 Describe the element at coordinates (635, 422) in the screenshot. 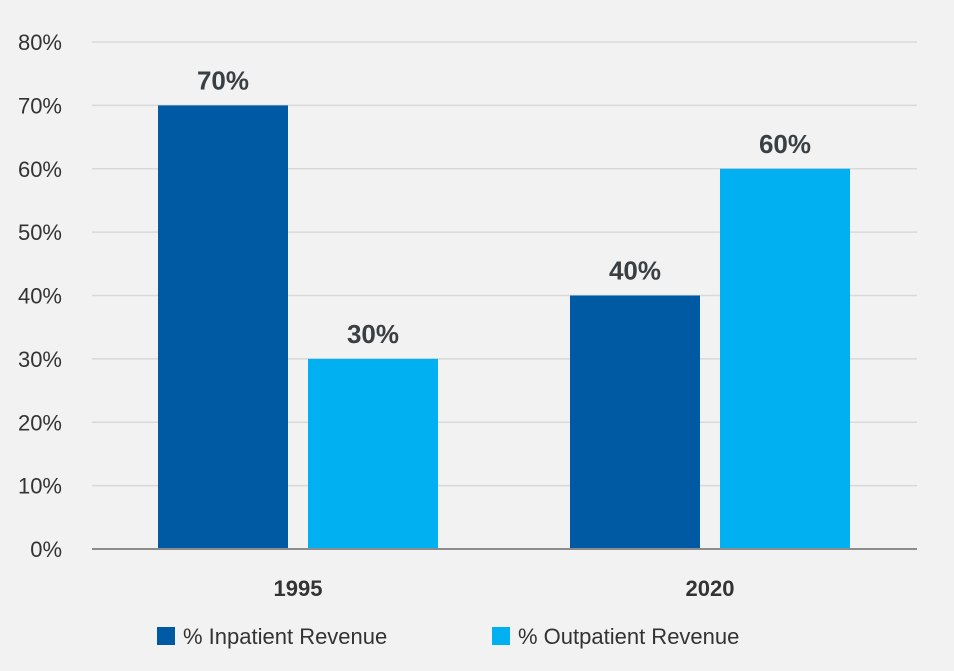

I see `bar-inpatient-2020` at that location.